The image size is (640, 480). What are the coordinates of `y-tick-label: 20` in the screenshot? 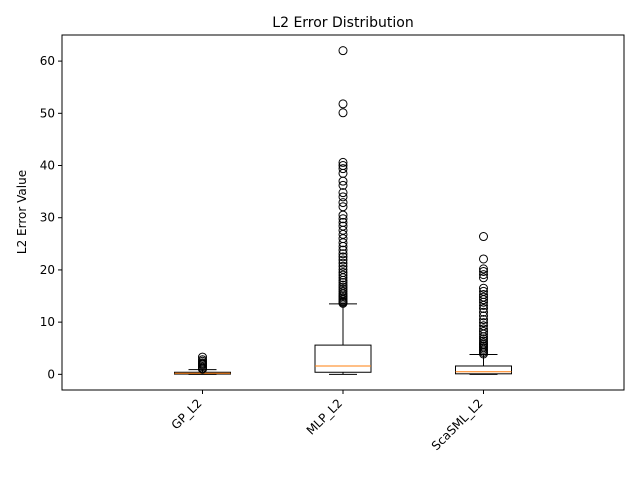 It's located at (47, 270).